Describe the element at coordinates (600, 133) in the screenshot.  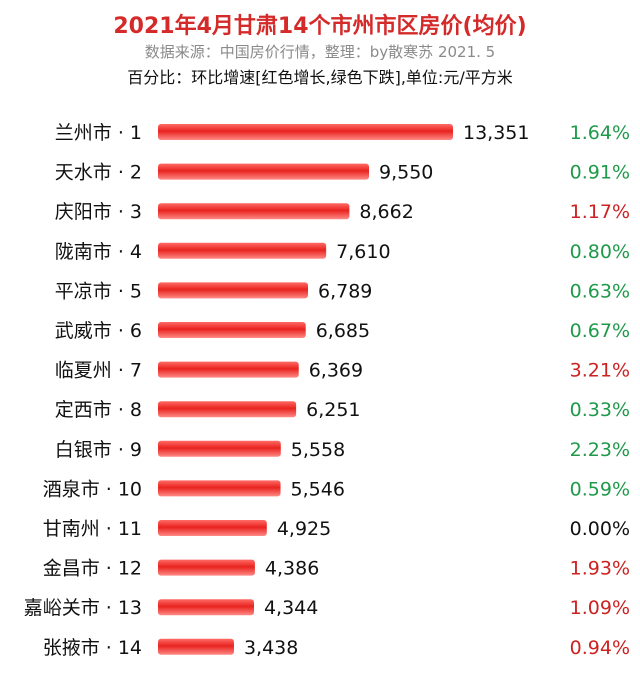
I see `growth-rate-label: 1.64%` at that location.